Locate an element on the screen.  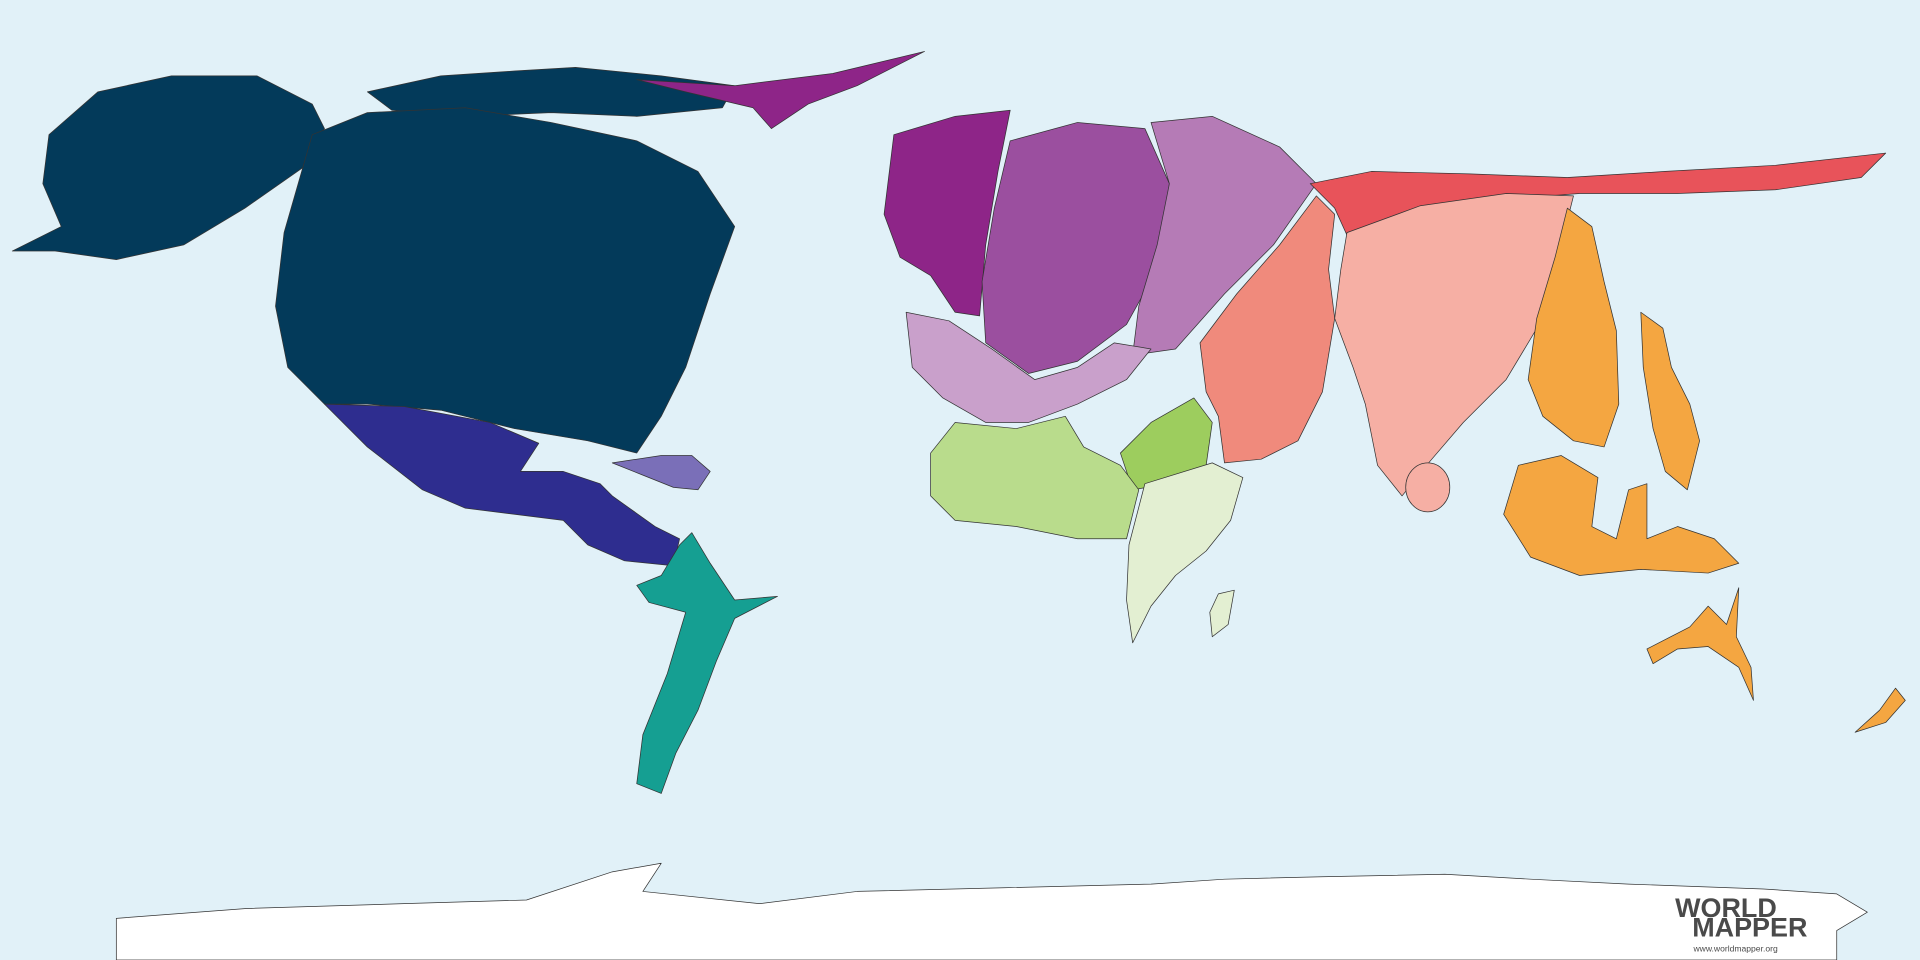
south-america is located at coordinates (707, 663).